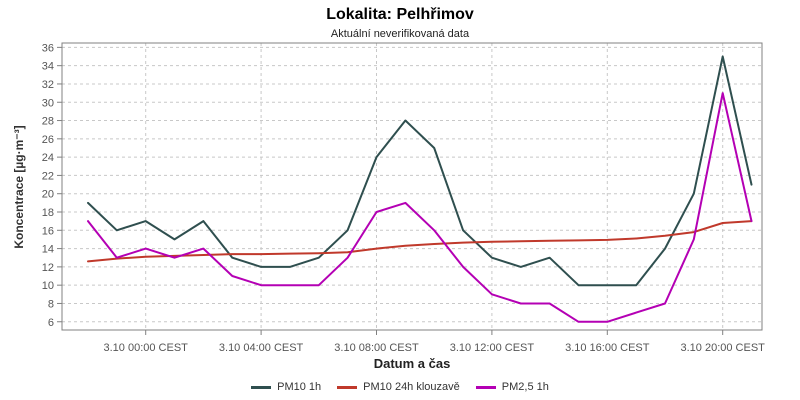 The height and width of the screenshot is (400, 800). Describe the element at coordinates (400, 34) in the screenshot. I see `chart-subtitle: Aktuální neverifikovaná data` at that location.